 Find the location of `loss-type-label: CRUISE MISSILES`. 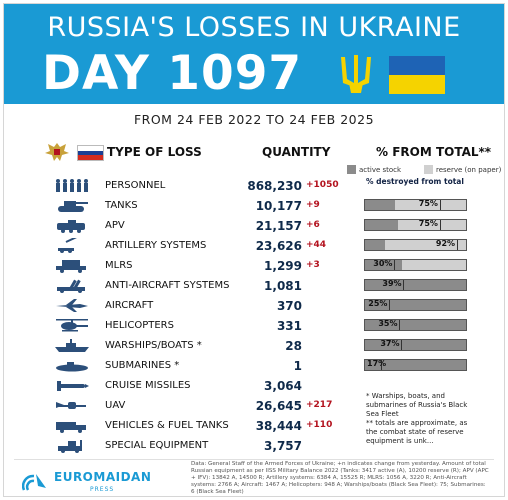

loss-type-label: CRUISE MISSILES is located at coordinates (148, 385).